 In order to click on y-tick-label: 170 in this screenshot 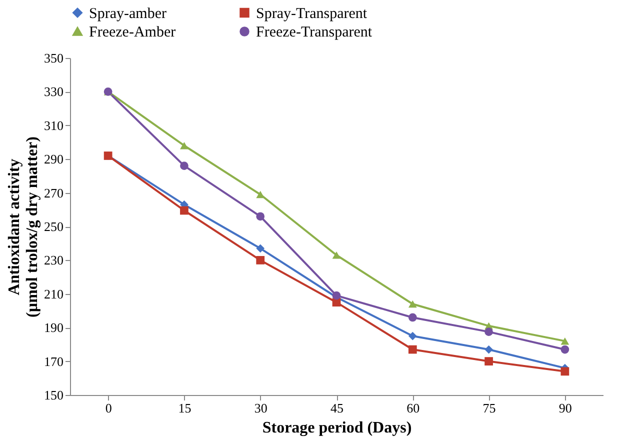, I will do `click(54, 361)`.